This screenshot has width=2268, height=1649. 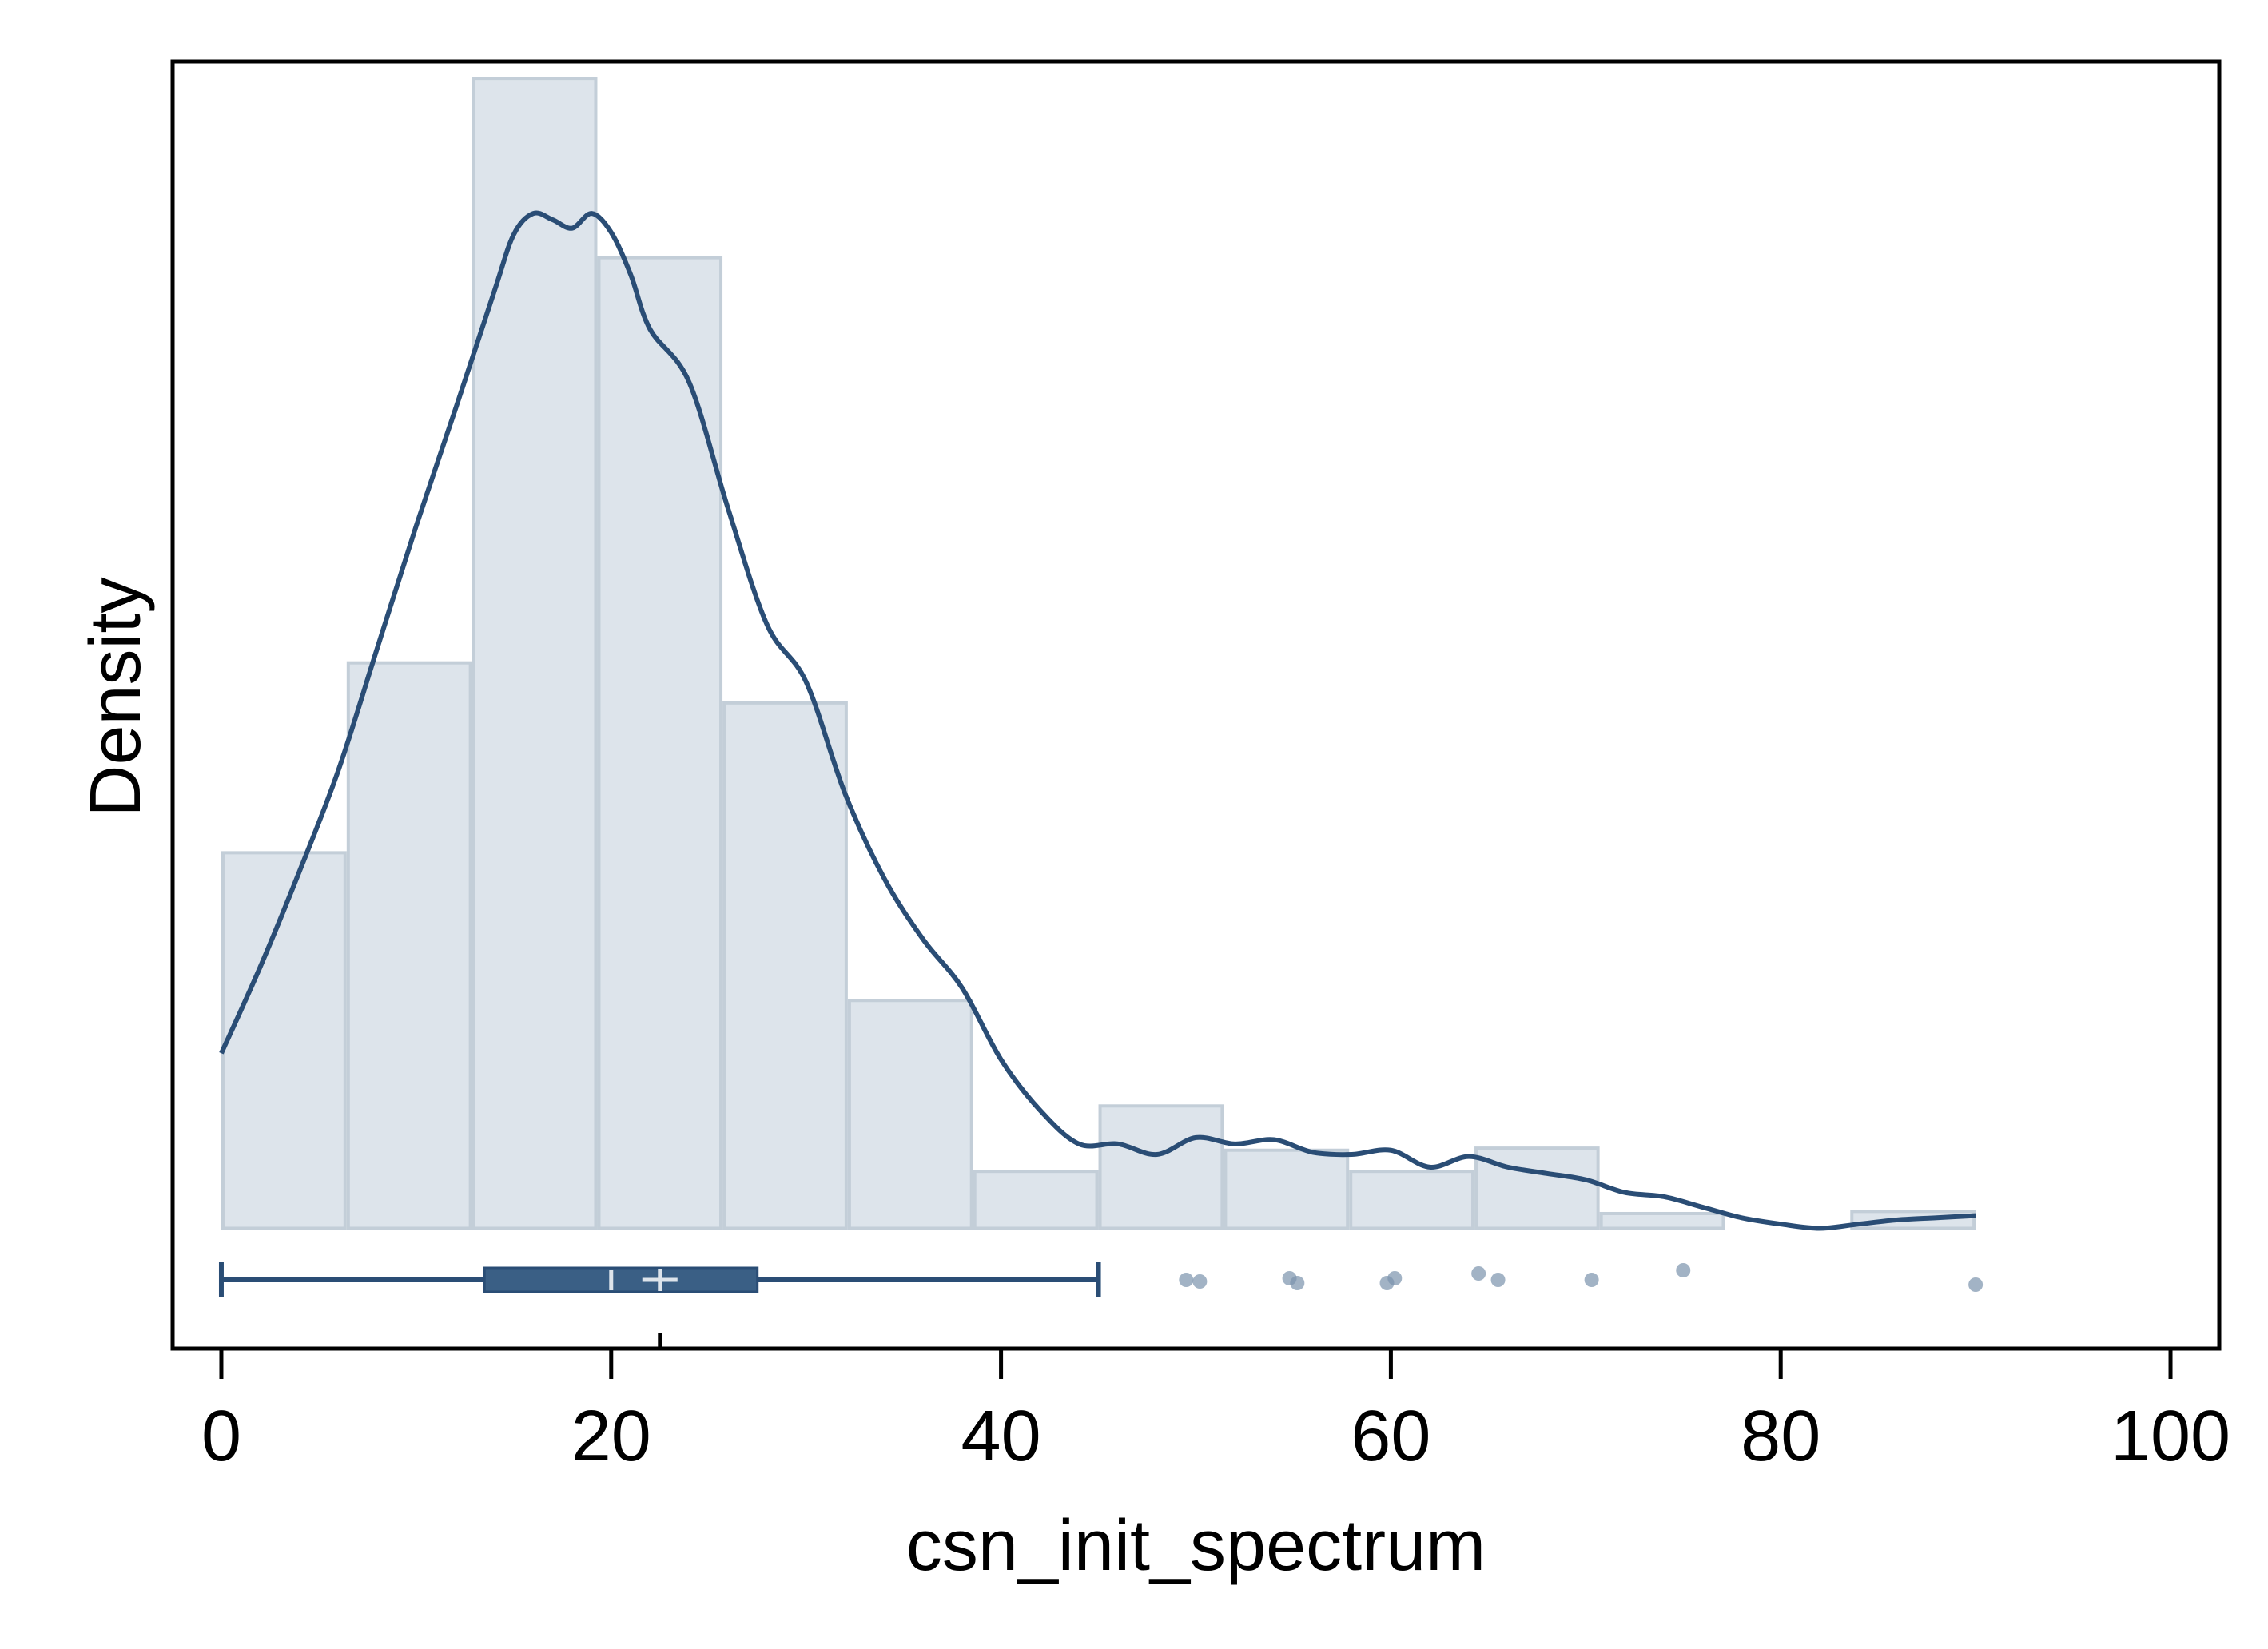 I want to click on y-axis-label: Density, so click(x=116, y=697).